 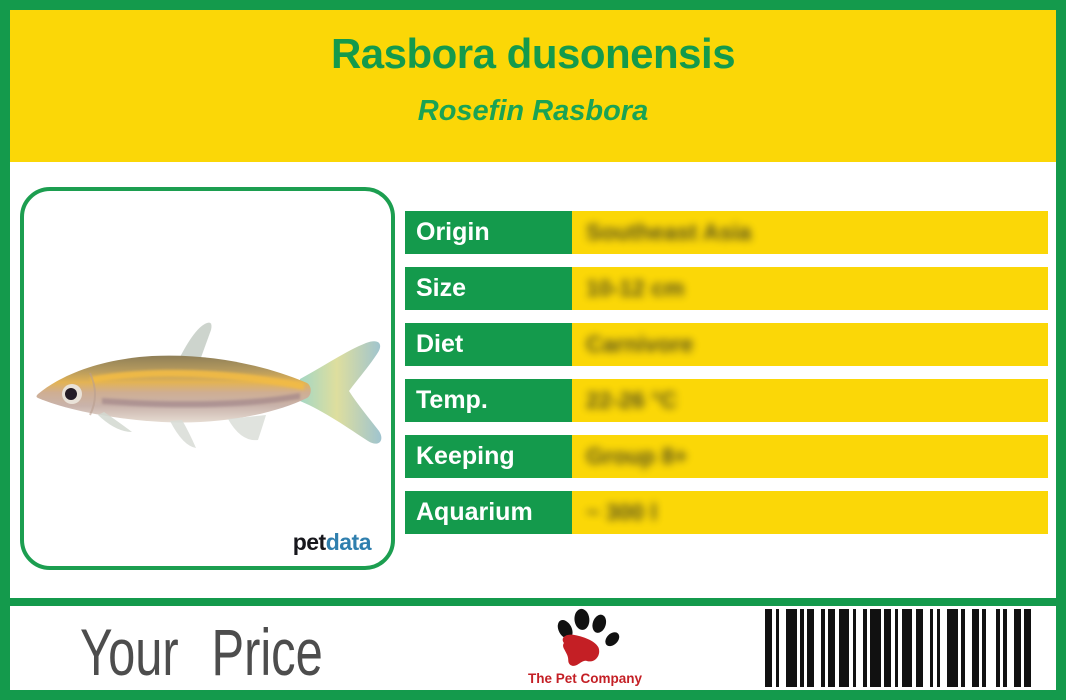 I want to click on spec-label: Size, so click(x=488, y=288).